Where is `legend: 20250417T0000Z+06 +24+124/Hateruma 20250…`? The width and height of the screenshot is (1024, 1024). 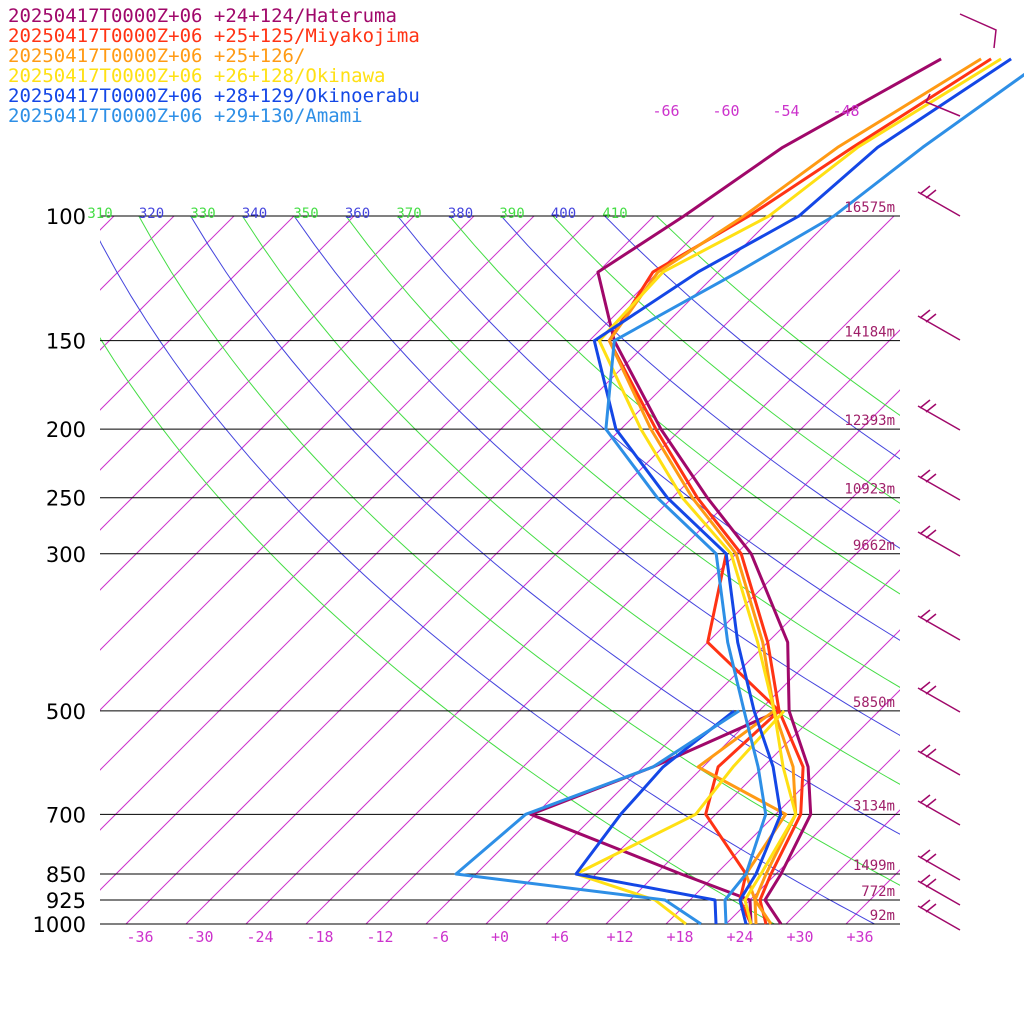 legend: 20250417T0000Z+06 +24+124/Hateruma 20250… is located at coordinates (214, 66).